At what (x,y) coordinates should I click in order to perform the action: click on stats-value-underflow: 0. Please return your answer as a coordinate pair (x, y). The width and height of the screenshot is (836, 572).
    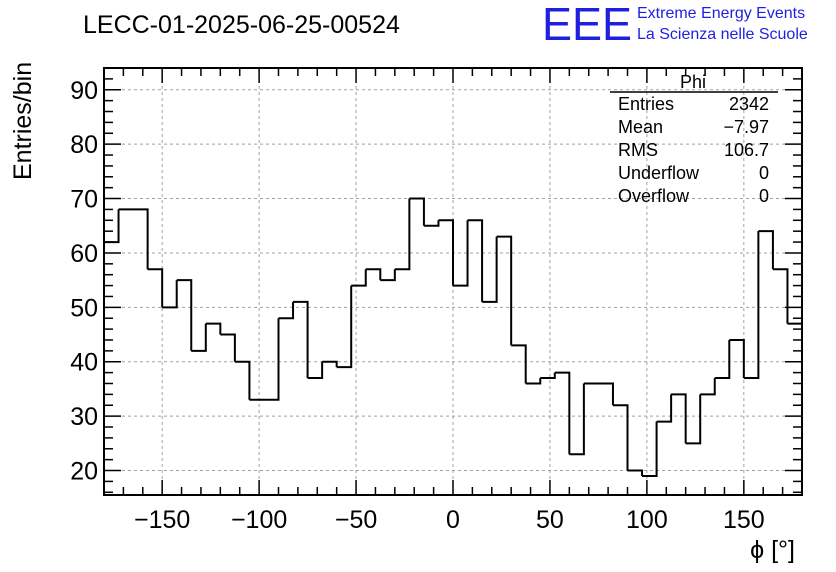
    Looking at the image, I should click on (764, 173).